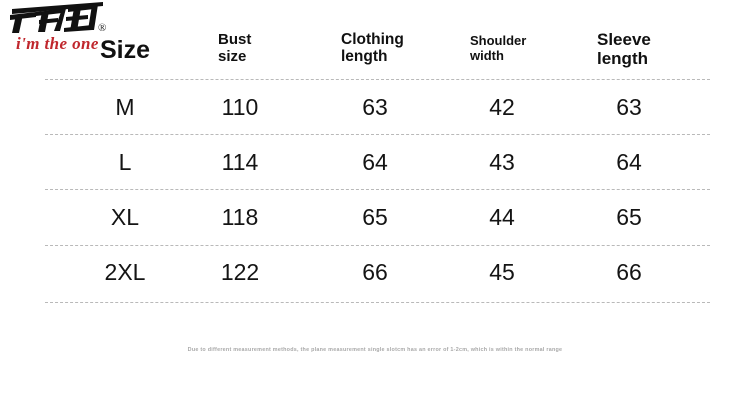 The height and width of the screenshot is (403, 750). What do you see at coordinates (375, 217) in the screenshot?
I see `cell-clothing-length: 65` at bounding box center [375, 217].